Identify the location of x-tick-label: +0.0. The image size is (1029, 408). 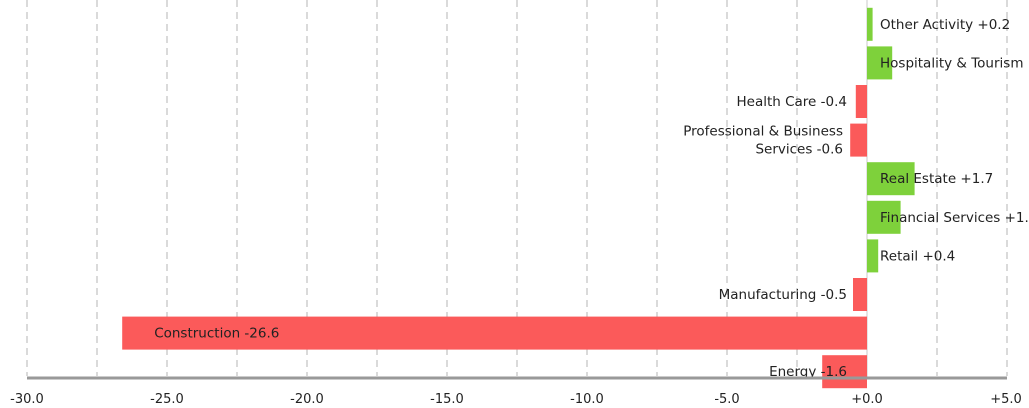
(867, 399).